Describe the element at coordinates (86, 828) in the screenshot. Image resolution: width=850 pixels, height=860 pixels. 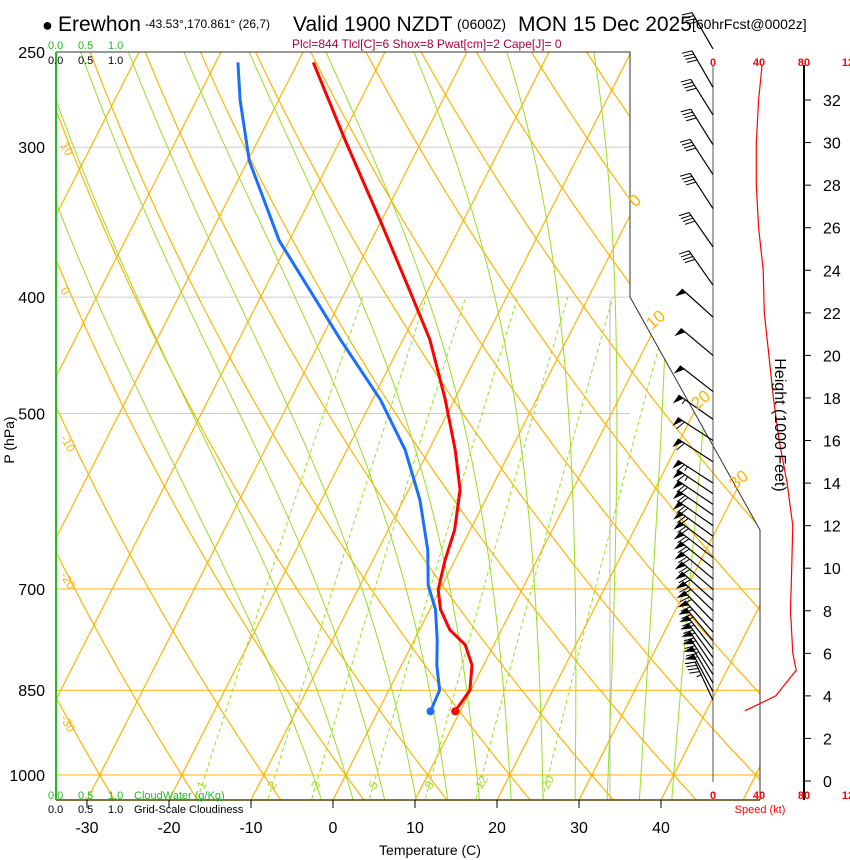
I see `temperature-tick-label: -30` at that location.